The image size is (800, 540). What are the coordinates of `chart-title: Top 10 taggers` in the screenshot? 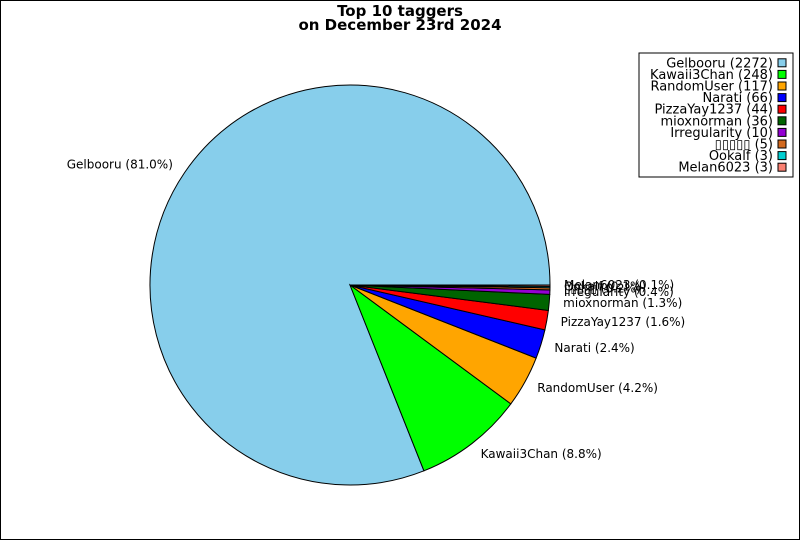 It's located at (400, 11).